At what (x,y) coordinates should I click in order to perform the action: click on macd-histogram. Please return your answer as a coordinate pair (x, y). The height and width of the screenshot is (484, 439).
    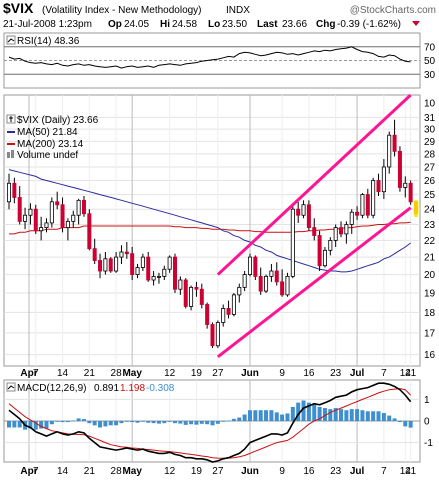
    Looking at the image, I should click on (210, 415).